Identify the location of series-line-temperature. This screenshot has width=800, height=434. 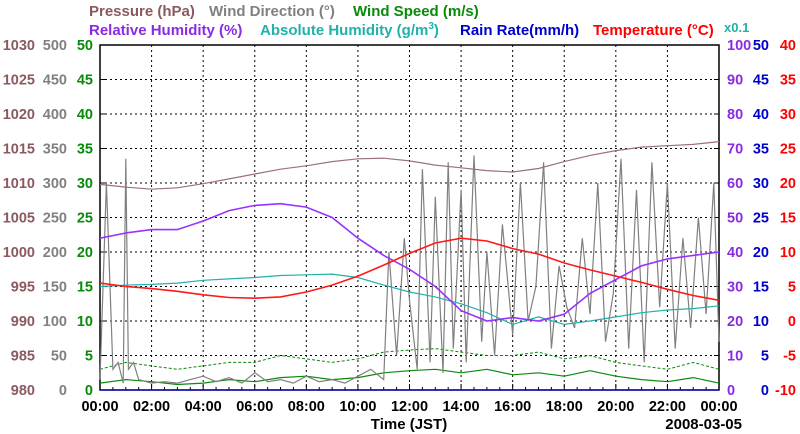
(409, 269).